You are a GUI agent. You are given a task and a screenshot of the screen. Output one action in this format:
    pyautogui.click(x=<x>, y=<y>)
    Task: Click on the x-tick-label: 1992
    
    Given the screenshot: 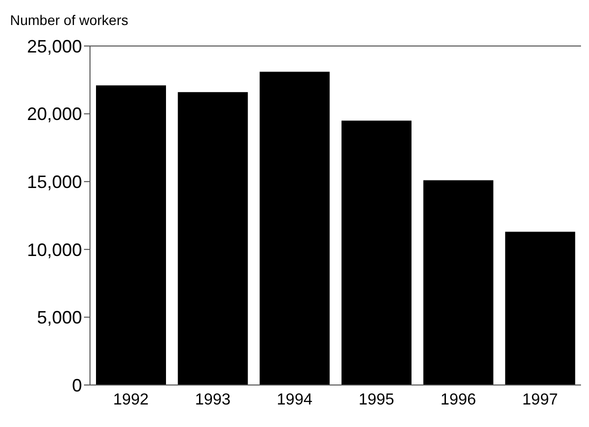 What is the action you would take?
    pyautogui.click(x=131, y=399)
    